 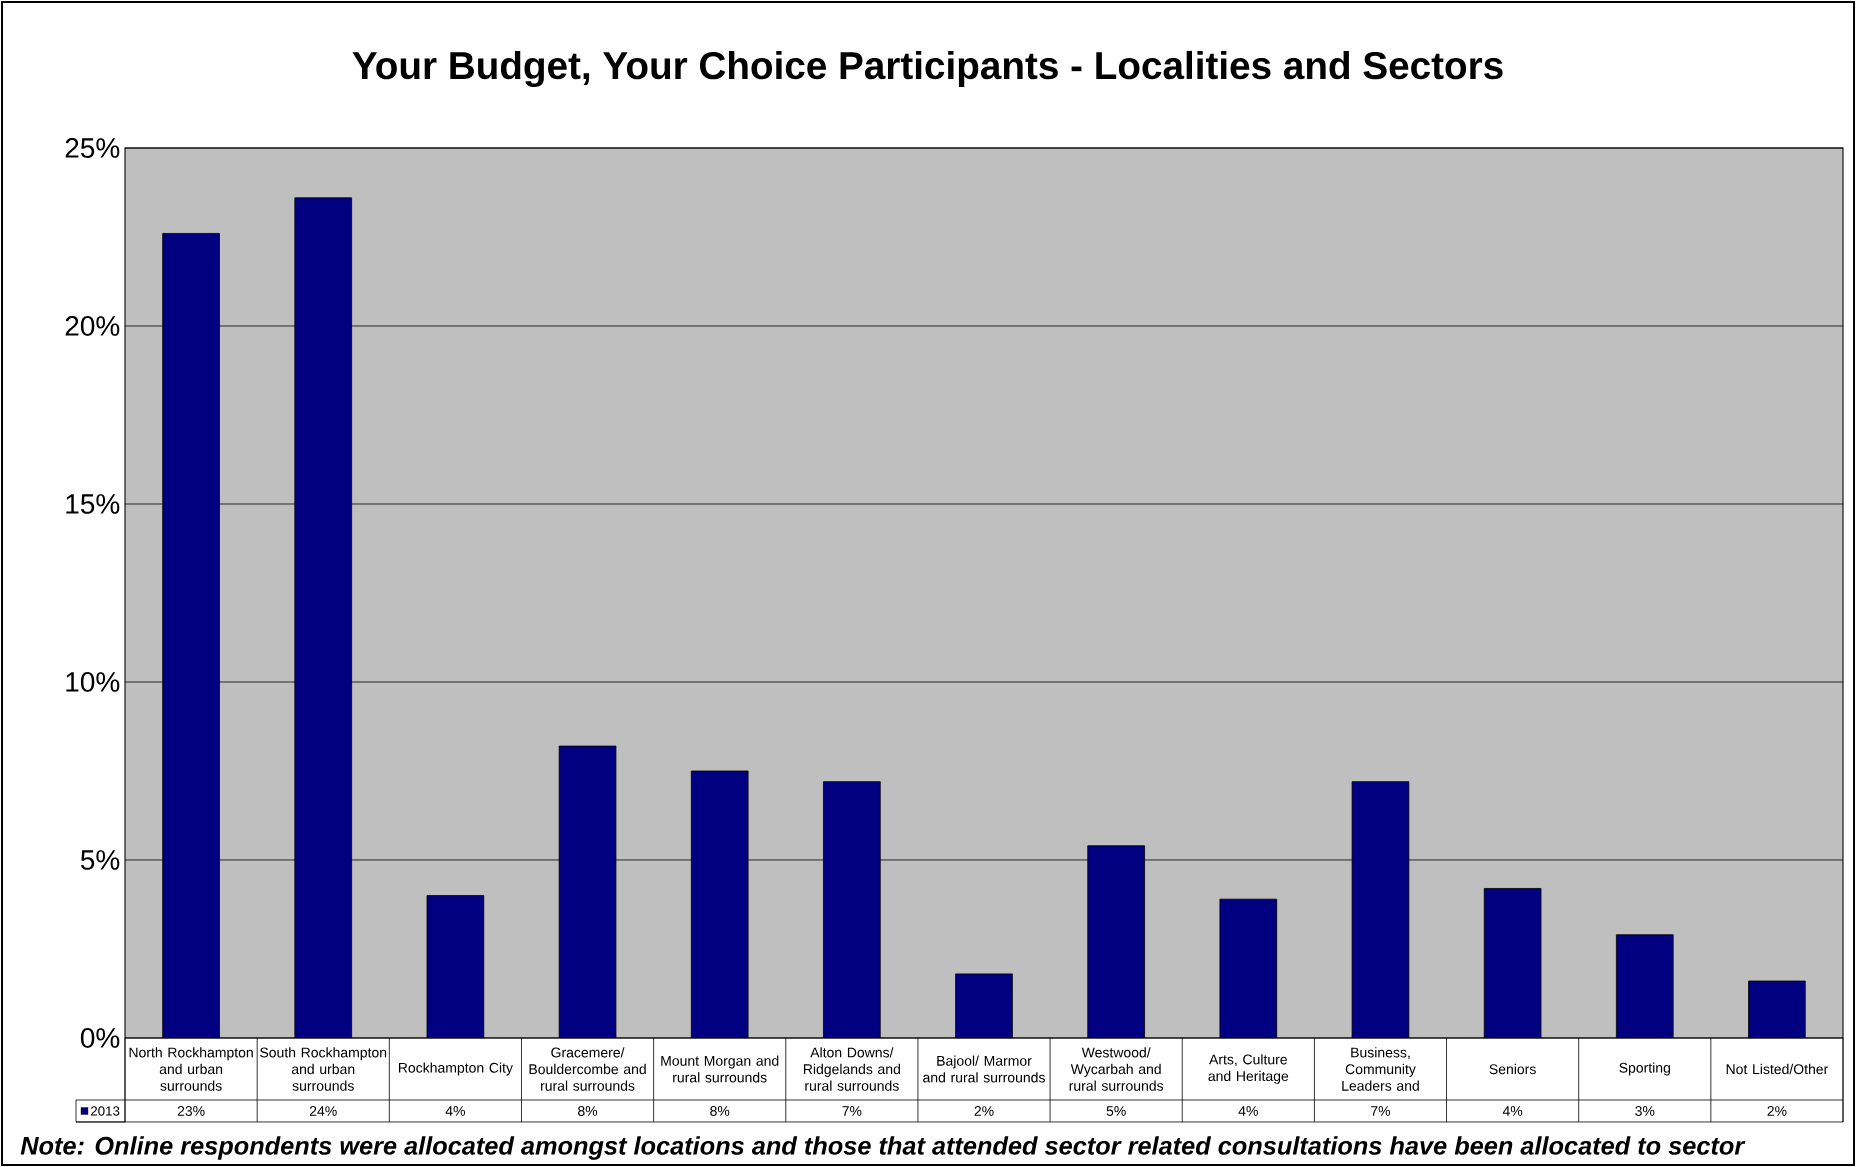 I want to click on text: Note: Online respondents were allocated amongst locations and those that attended sector related consultations have been allocated to sector, so click(x=883, y=1148).